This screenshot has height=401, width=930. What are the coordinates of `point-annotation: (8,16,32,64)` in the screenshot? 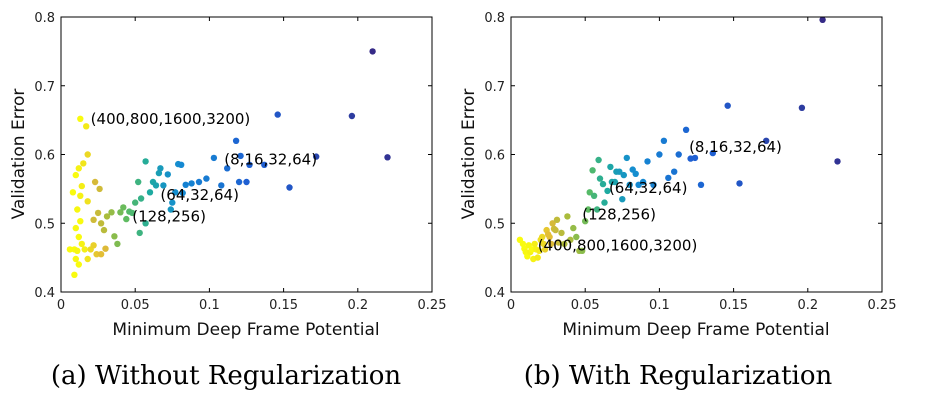 It's located at (270, 159).